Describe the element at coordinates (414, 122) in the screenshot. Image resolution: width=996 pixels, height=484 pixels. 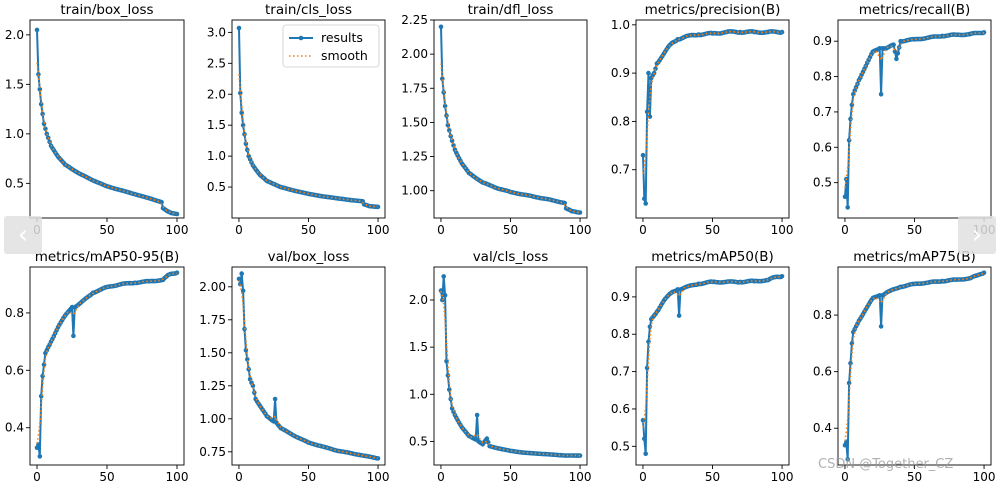
I see `y-tick-label: 1.50` at that location.